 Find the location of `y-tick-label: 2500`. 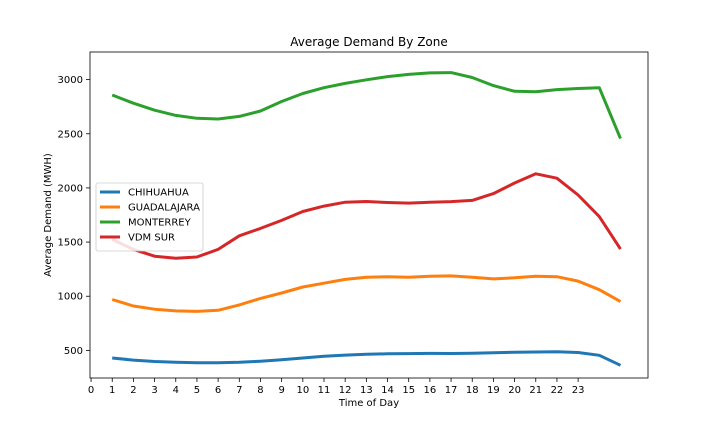

y-tick-label: 2500 is located at coordinates (70, 134).